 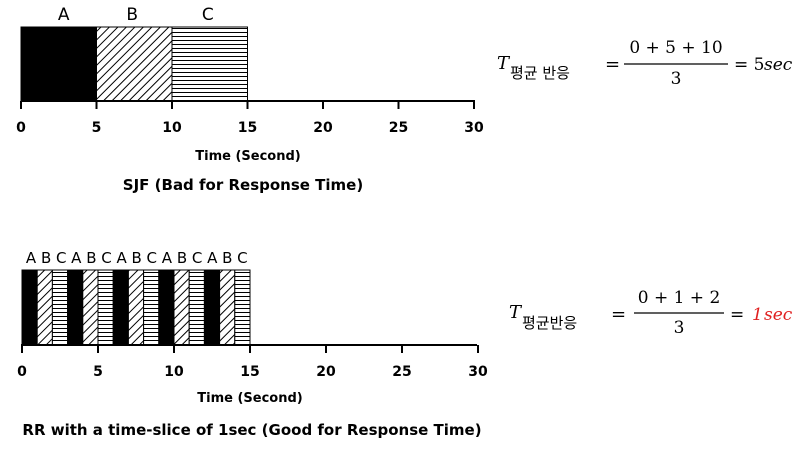 I want to click on rr-tick-label: 5, so click(x=98, y=372).